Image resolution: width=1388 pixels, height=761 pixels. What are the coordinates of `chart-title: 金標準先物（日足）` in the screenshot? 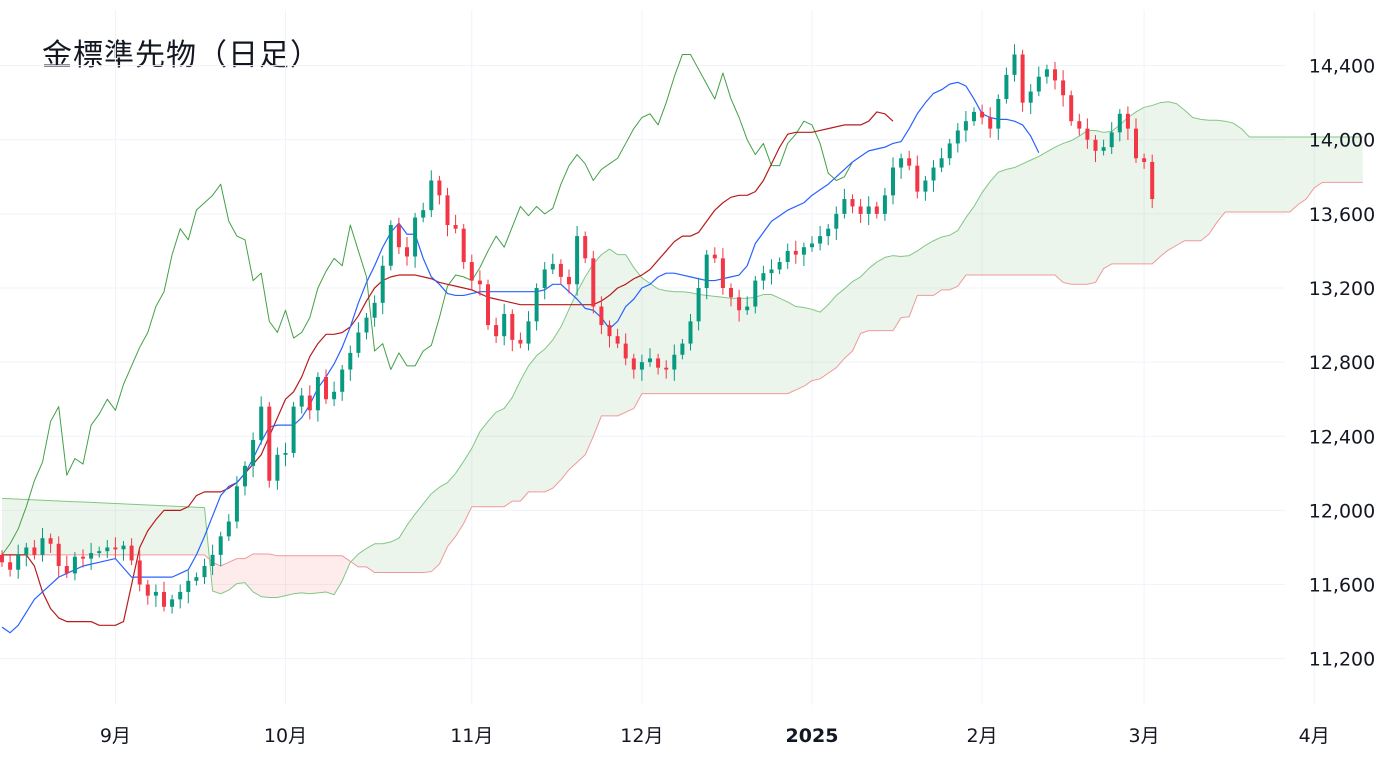 It's located at (181, 55).